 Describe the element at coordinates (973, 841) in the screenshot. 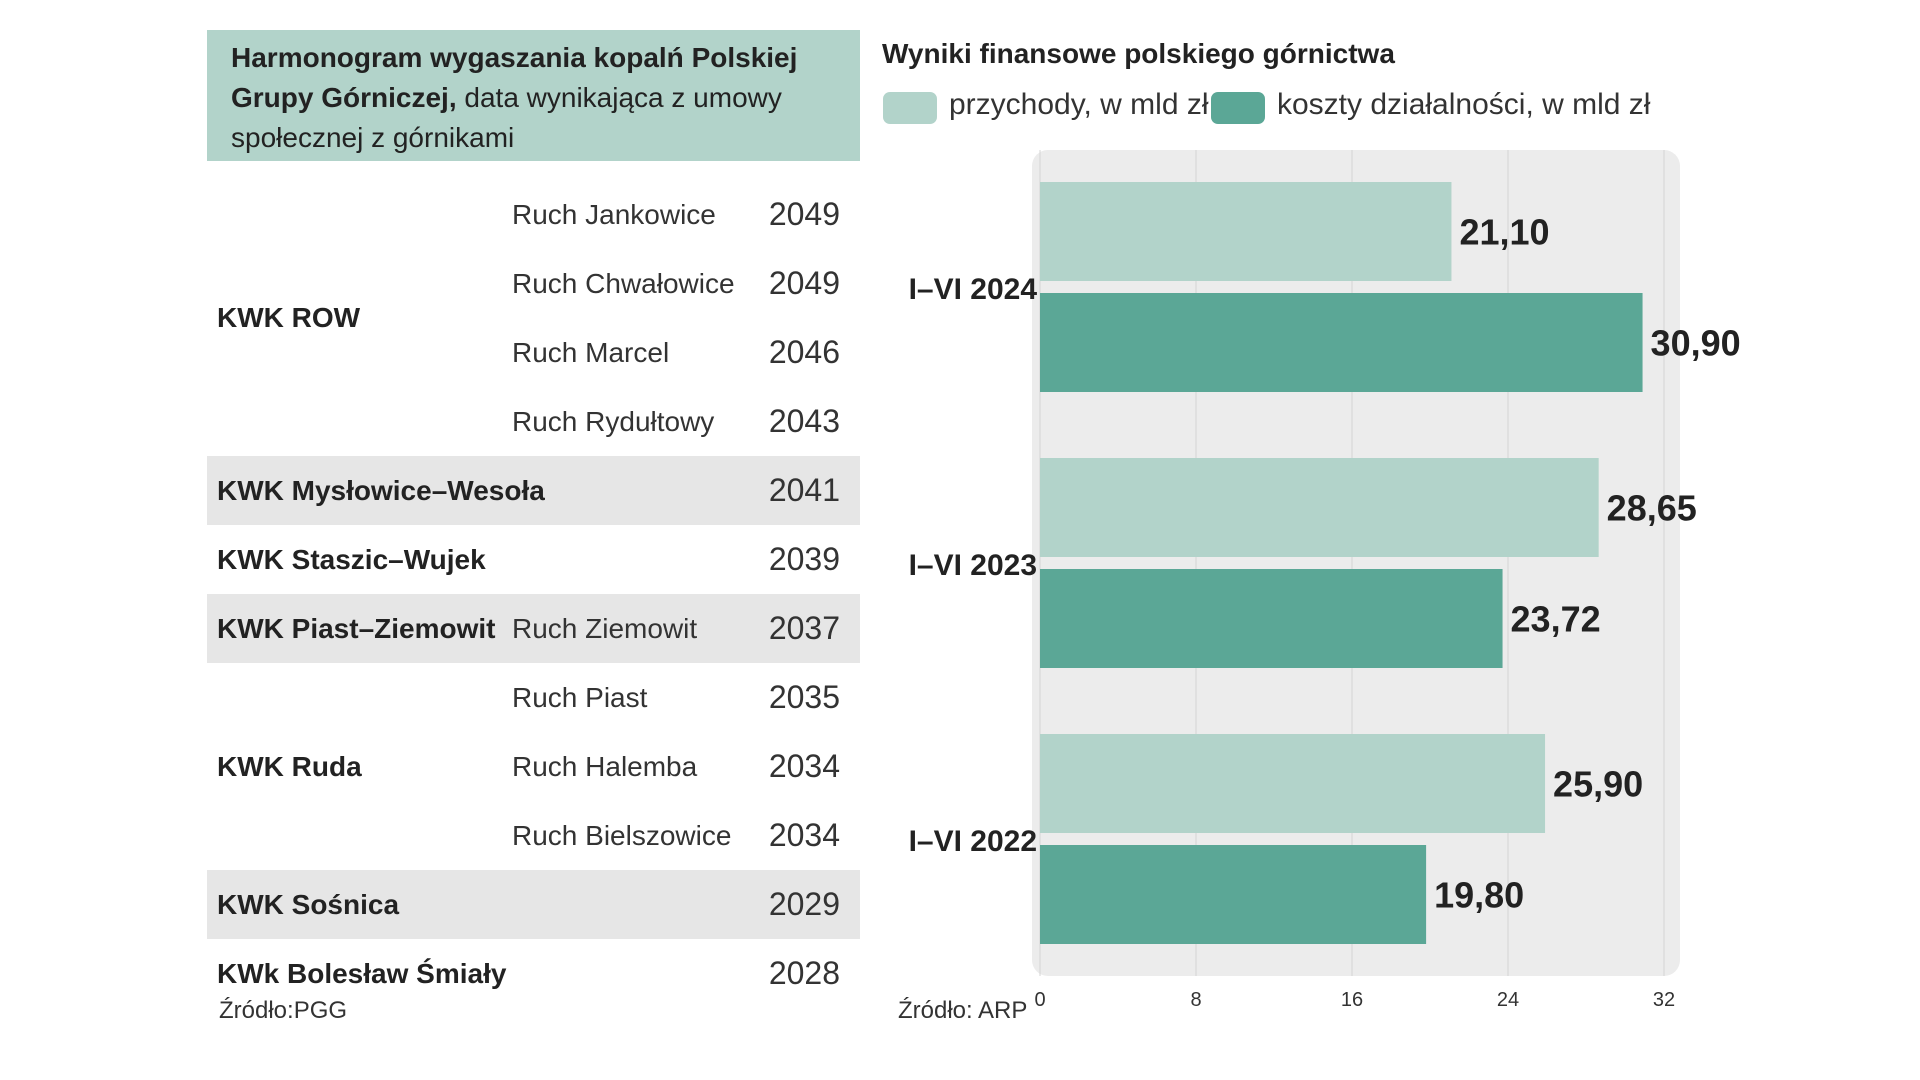

I see `category-label: I–VI 2022` at that location.